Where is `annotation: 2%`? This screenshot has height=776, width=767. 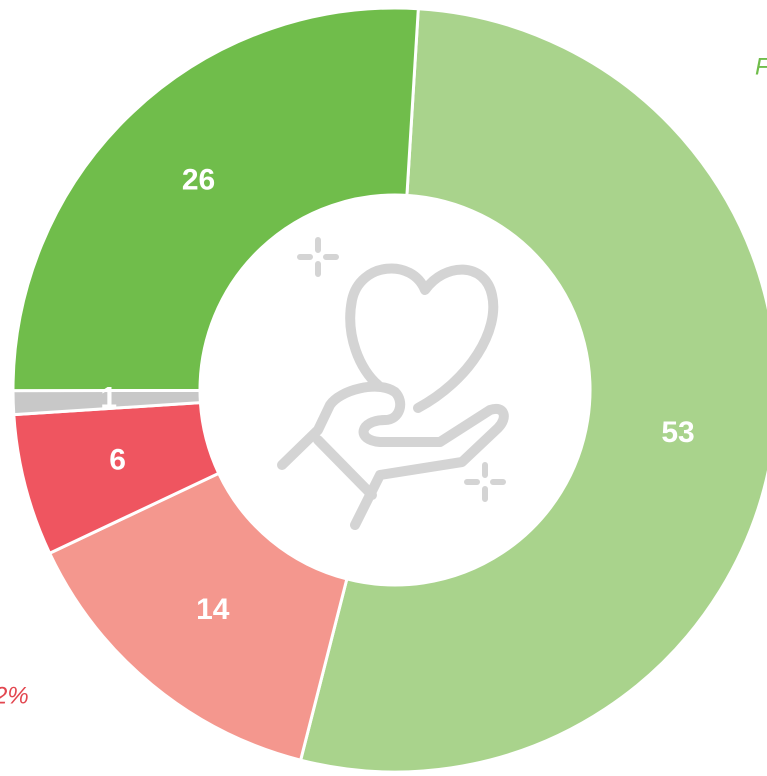 annotation: 2% is located at coordinates (14, 695).